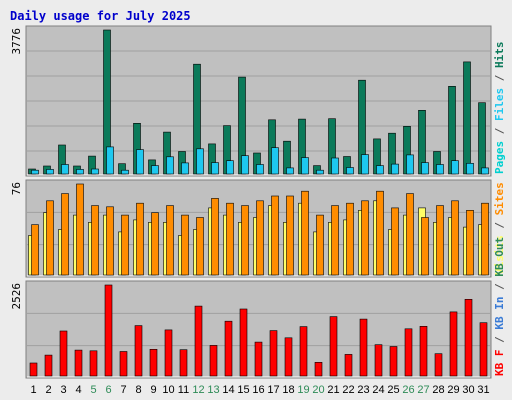 Image resolution: width=512 pixels, height=400 pixels. What do you see at coordinates (100, 16) in the screenshot?
I see `chart-title: Daily usage for July 2025` at bounding box center [100, 16].